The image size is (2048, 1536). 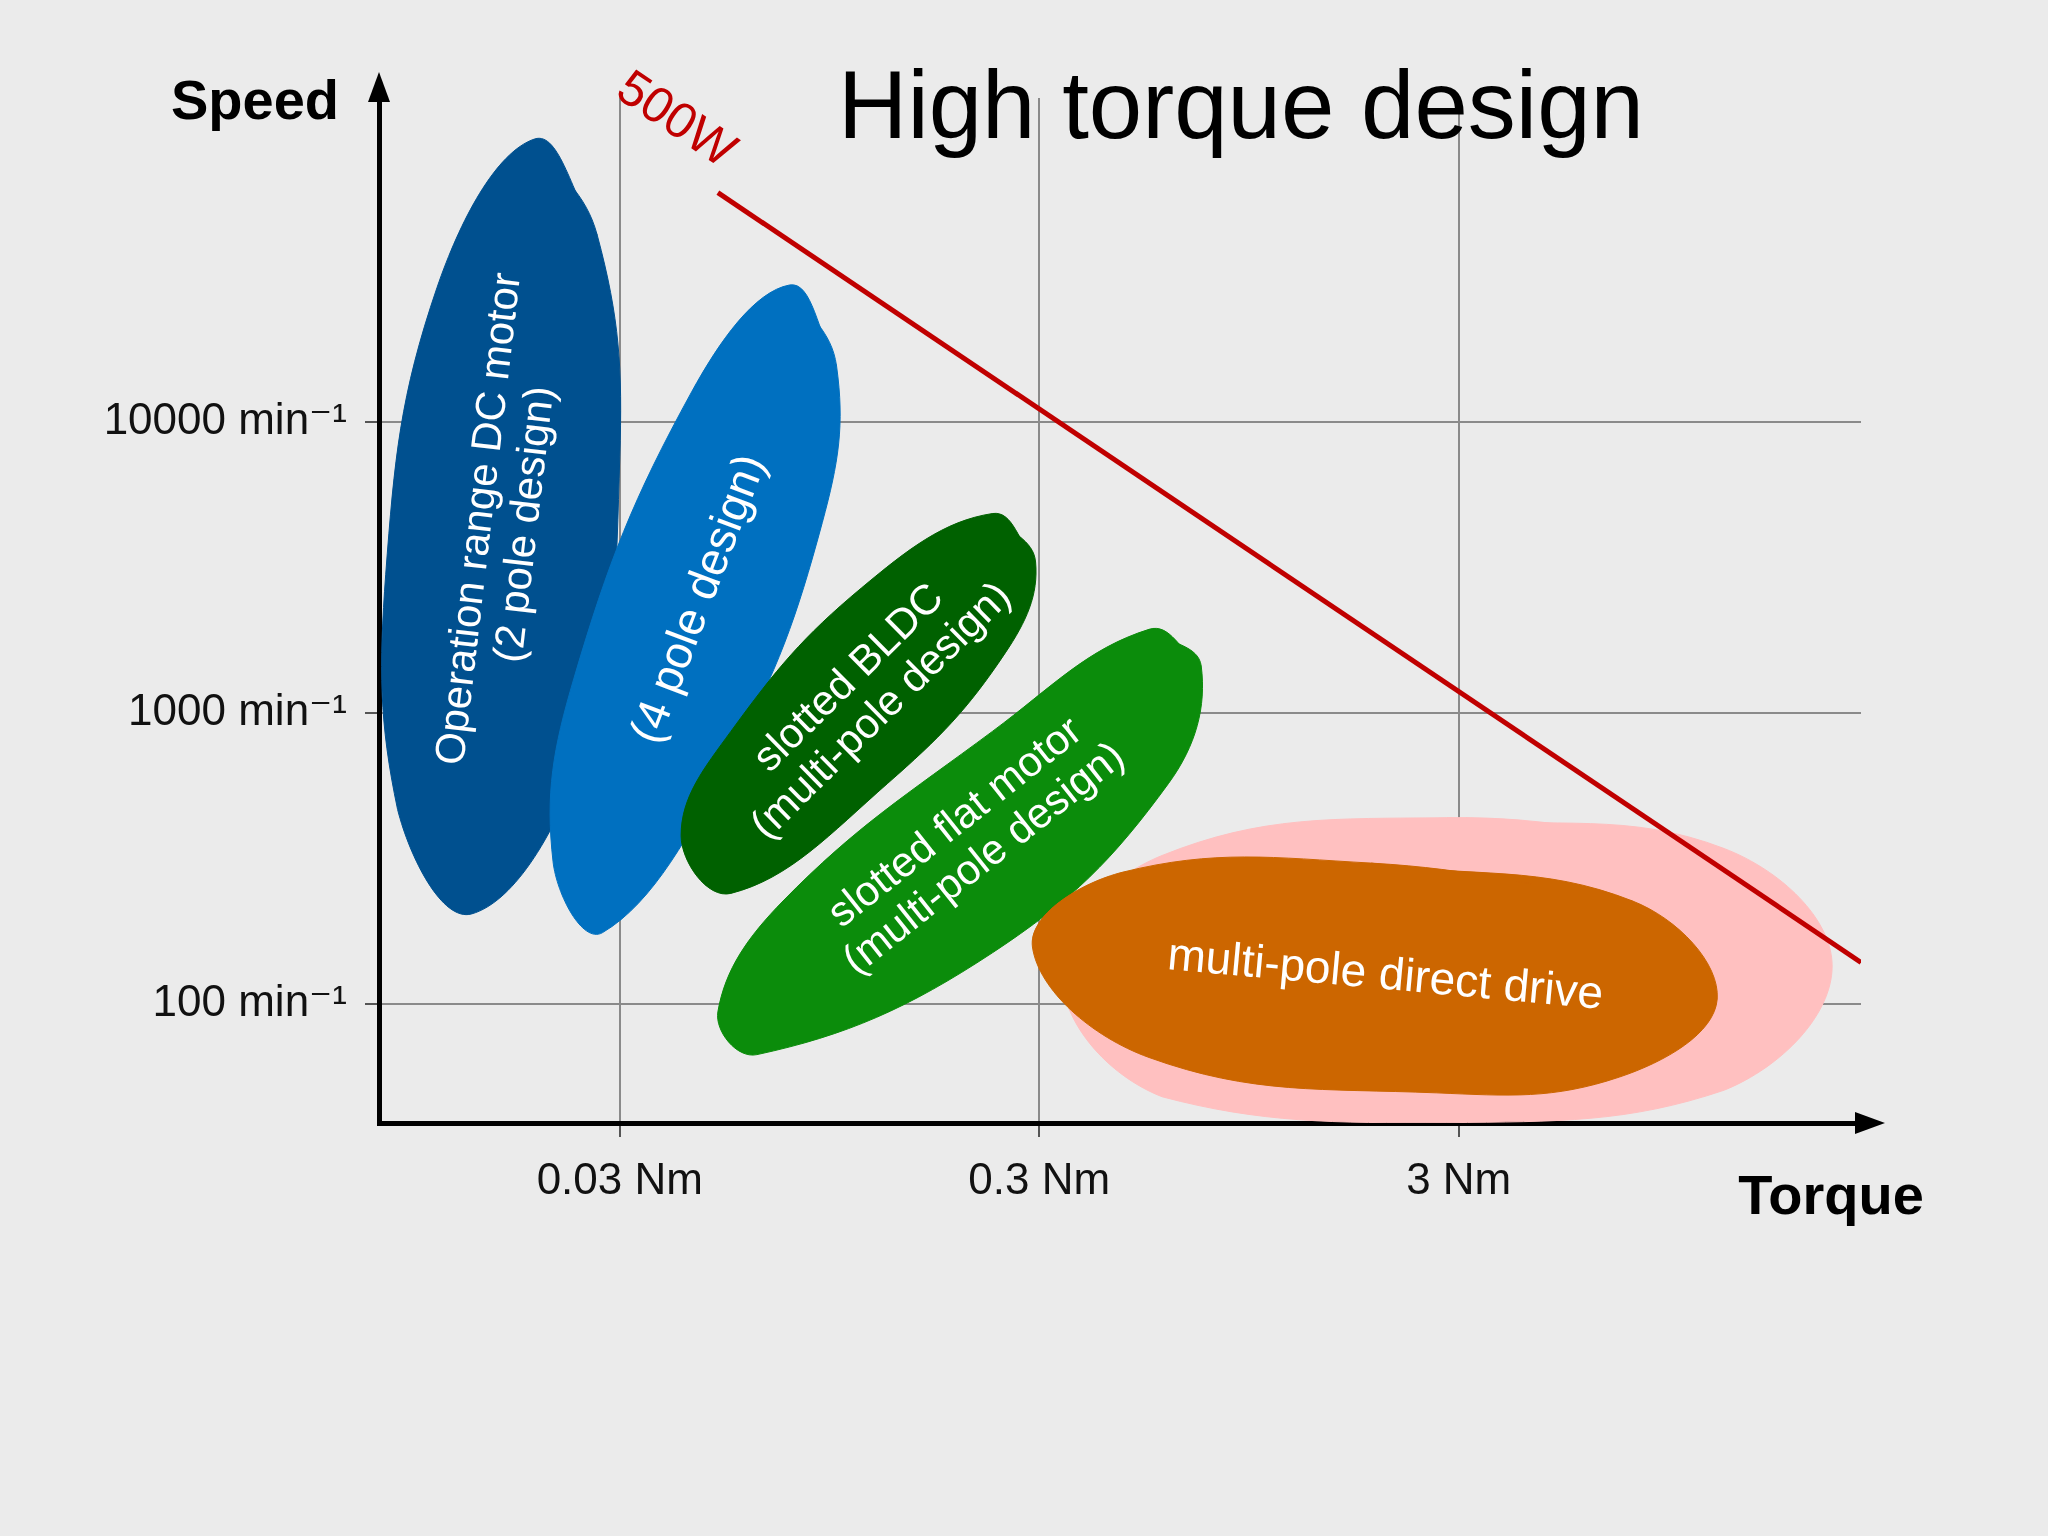 What do you see at coordinates (237, 710) in the screenshot?
I see `y-tick-label: 1000 min⁻¹` at bounding box center [237, 710].